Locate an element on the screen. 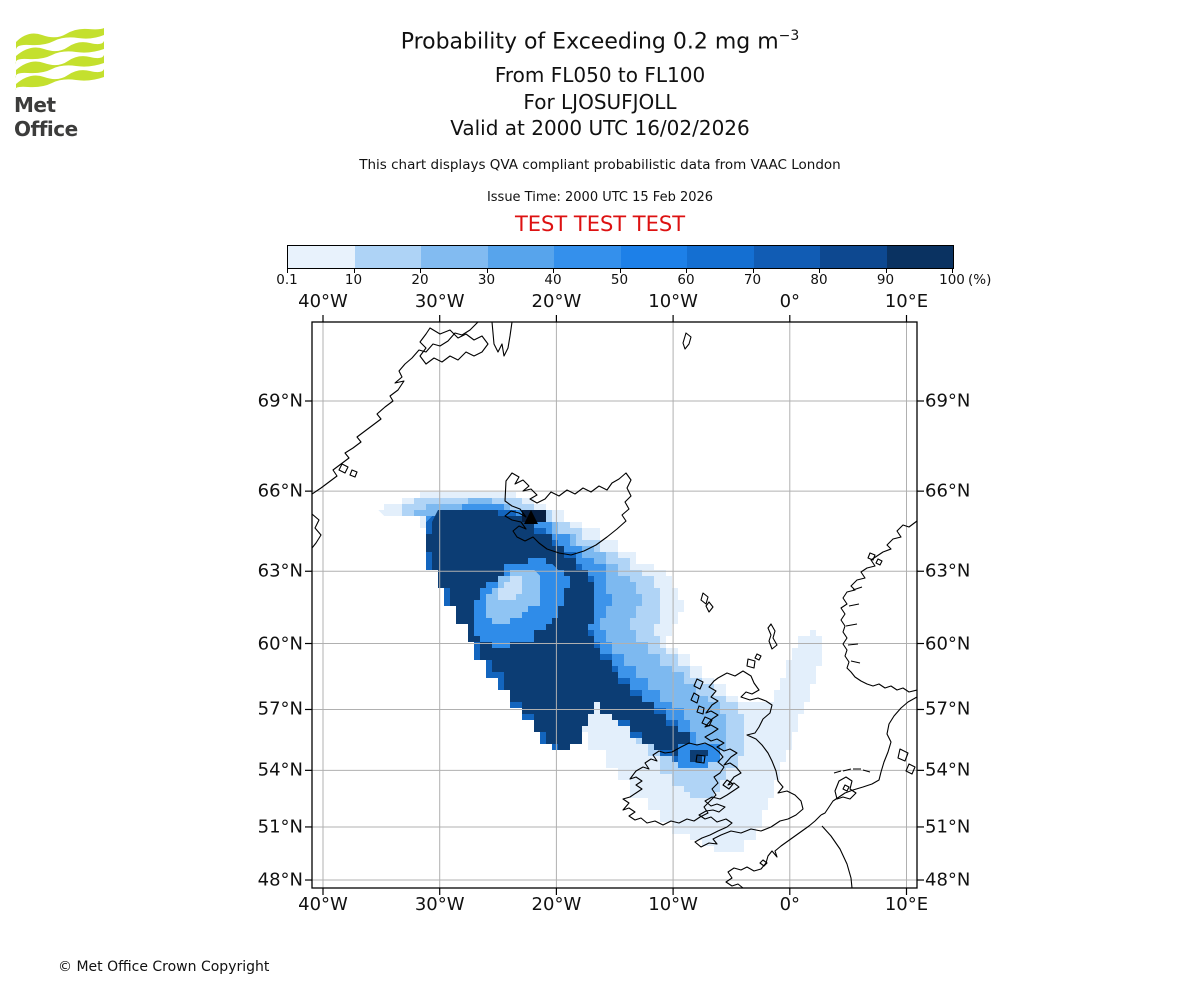 Image resolution: width=1200 pixels, height=1000 pixels. lat-label-left-54°N: 54°N is located at coordinates (280, 770).